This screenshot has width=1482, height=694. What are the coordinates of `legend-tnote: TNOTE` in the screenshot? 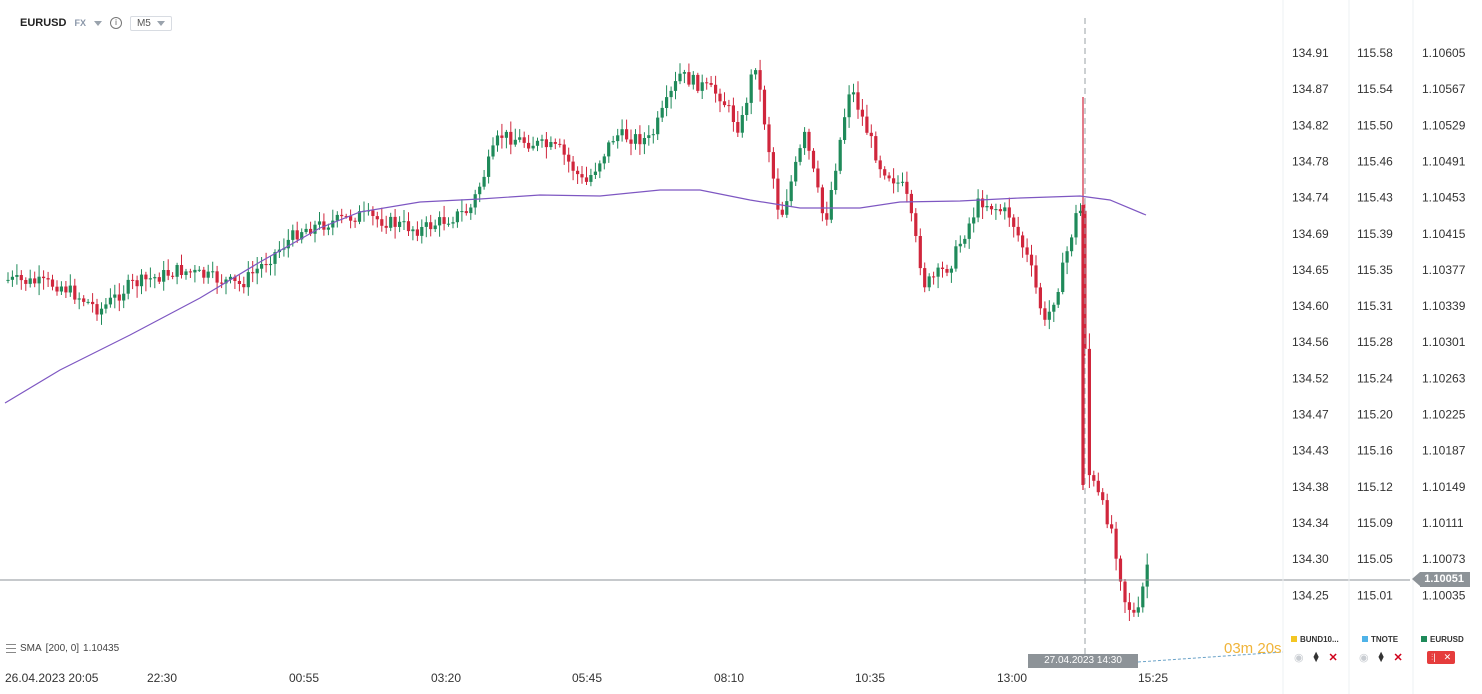 It's located at (1380, 639).